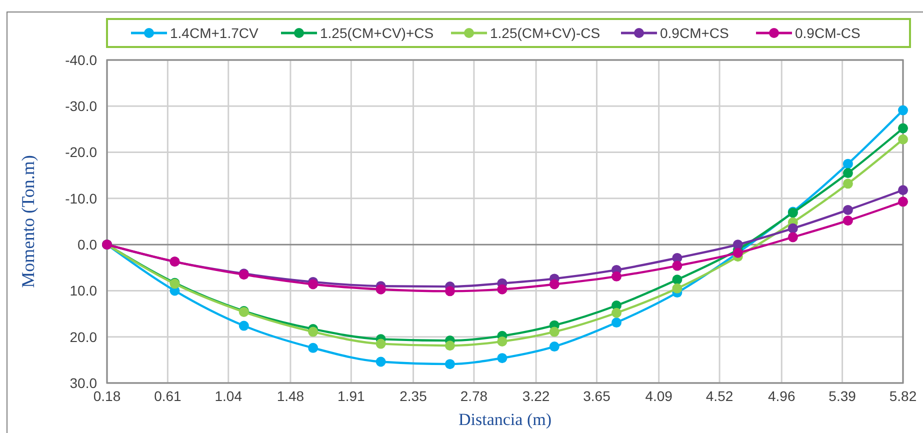  I want to click on x-tick-label: 3.22, so click(536, 396).